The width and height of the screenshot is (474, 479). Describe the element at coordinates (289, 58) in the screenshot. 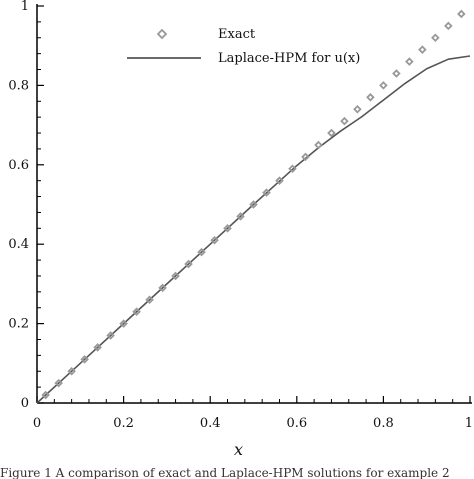

I see `legend-label-laplace-hpm: Laplace-HPM for u(x)` at that location.